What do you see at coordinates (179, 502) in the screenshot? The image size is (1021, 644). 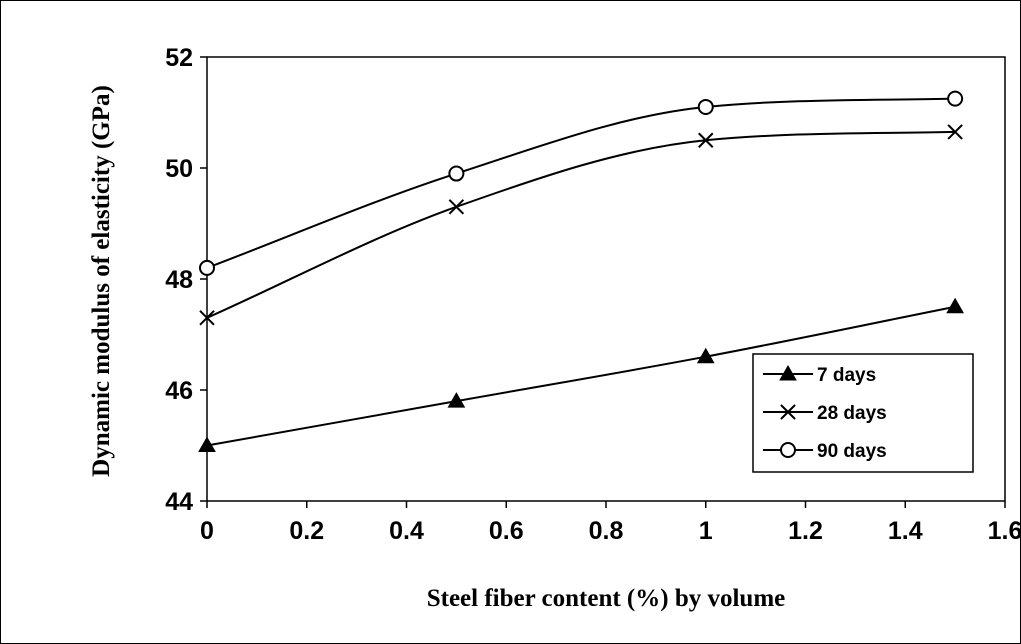 I see `y-tick-label: 44` at bounding box center [179, 502].